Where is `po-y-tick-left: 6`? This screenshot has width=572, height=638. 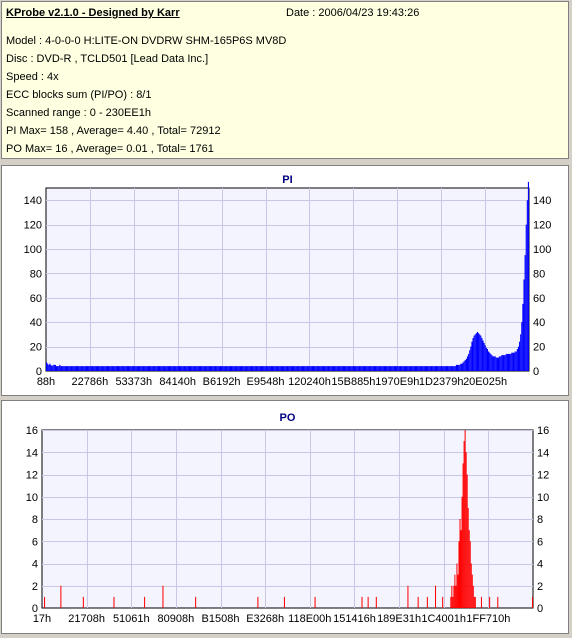
po-y-tick-left: 6 is located at coordinates (35, 542).